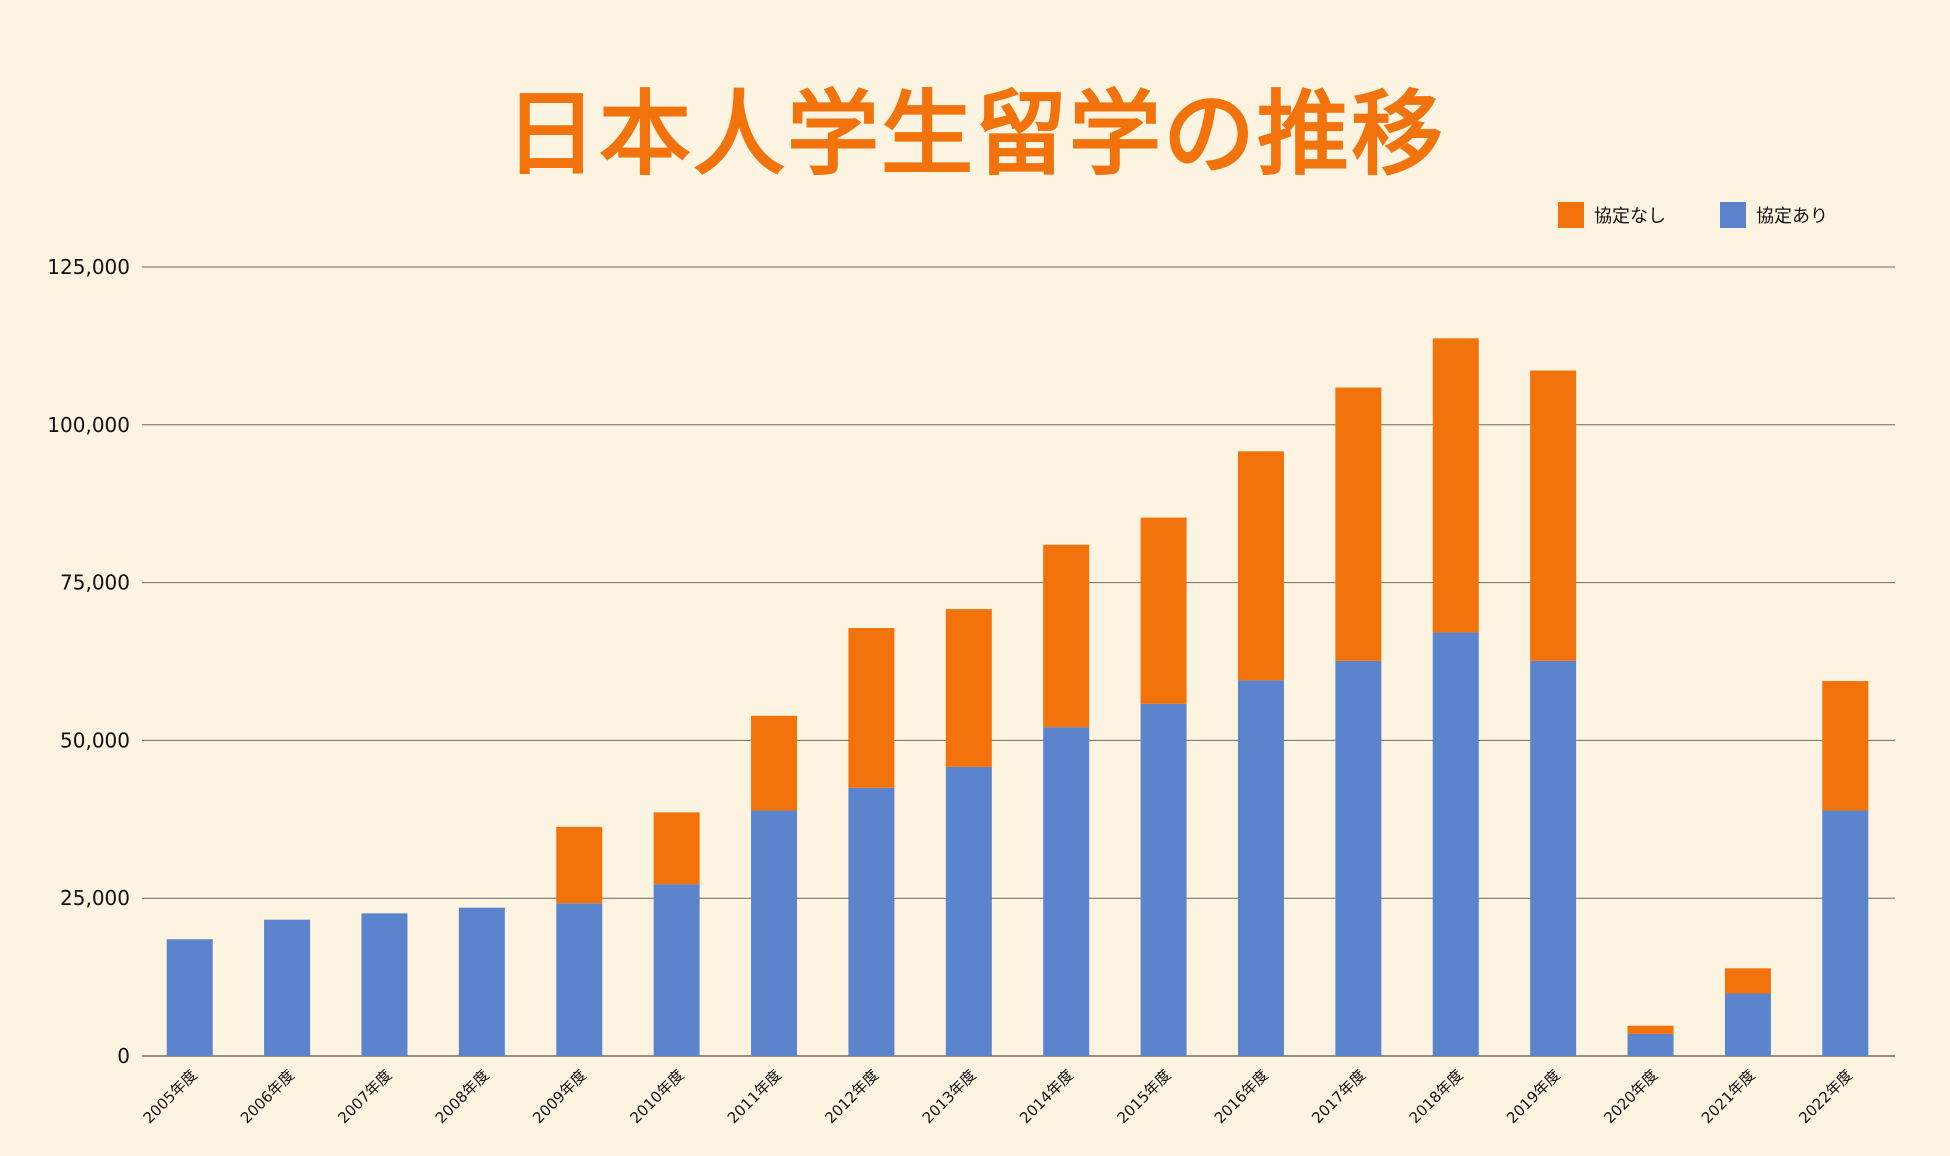 The height and width of the screenshot is (1156, 1950). I want to click on y-tick-label: 25,000, so click(95, 898).